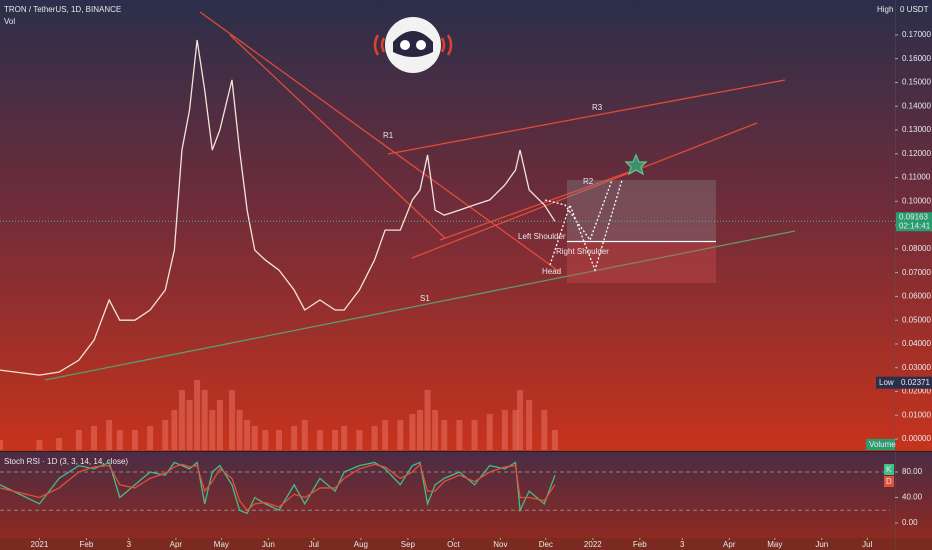 The image size is (932, 550). I want to click on high-label: High, so click(885, 9).